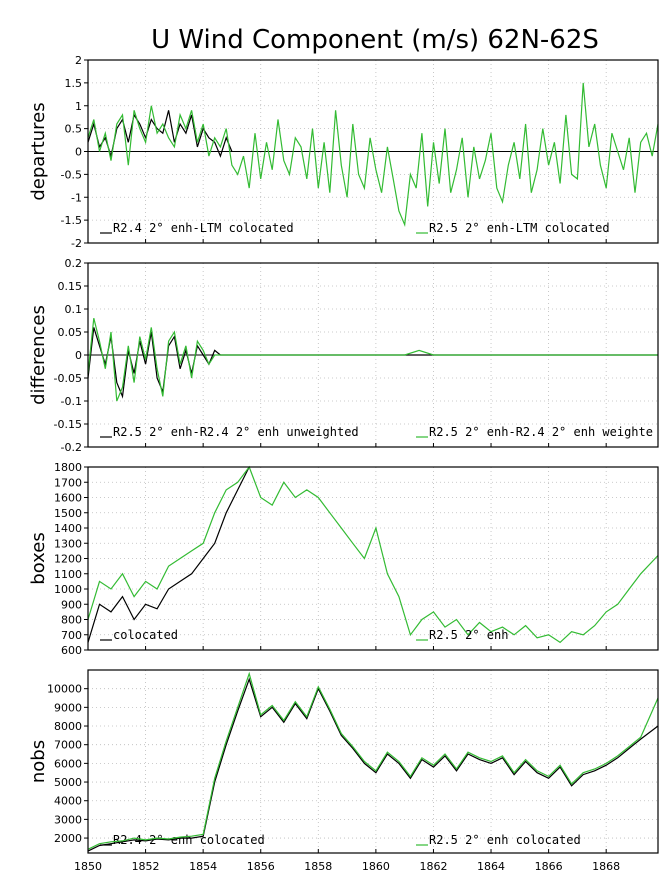 Image resolution: width=660 pixels, height=880 pixels. I want to click on y-tick-label: 8000, so click(68, 726).